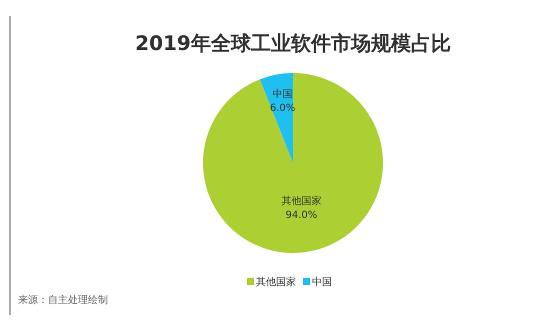 The width and height of the screenshot is (546, 323). Describe the element at coordinates (322, 282) in the screenshot. I see `legend-label: 中国` at that location.